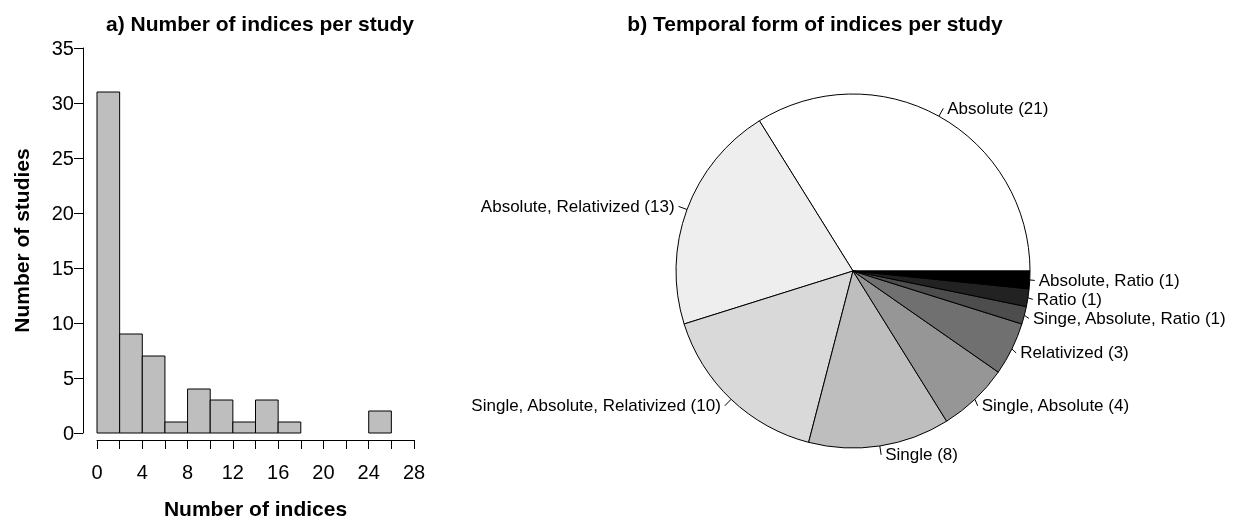  What do you see at coordinates (1055, 406) in the screenshot?
I see `slice-label: Single, Absolute (4)` at bounding box center [1055, 406].